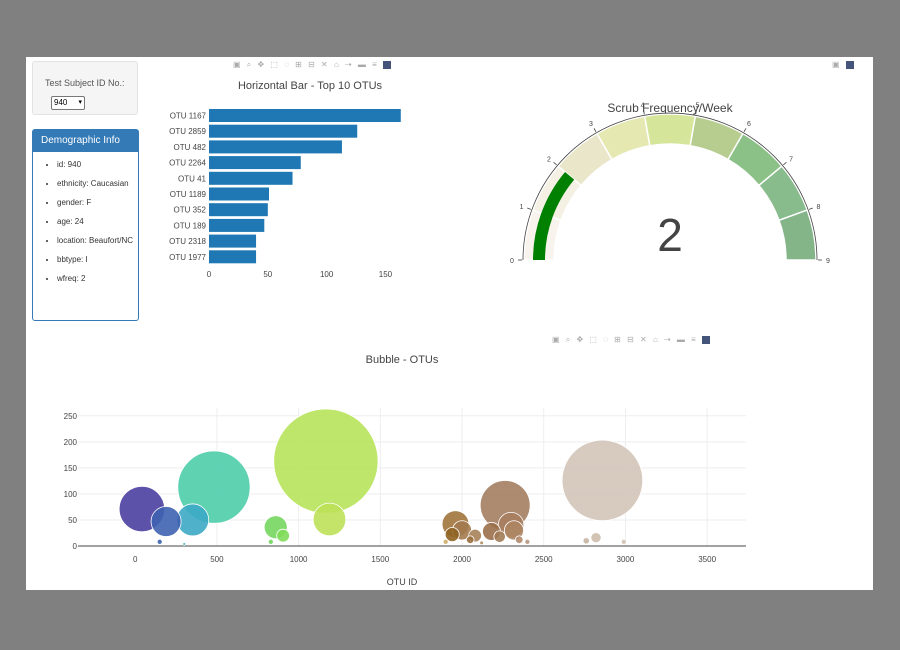 The width and height of the screenshot is (900, 650). I want to click on subject-id-value: 940, so click(61, 102).